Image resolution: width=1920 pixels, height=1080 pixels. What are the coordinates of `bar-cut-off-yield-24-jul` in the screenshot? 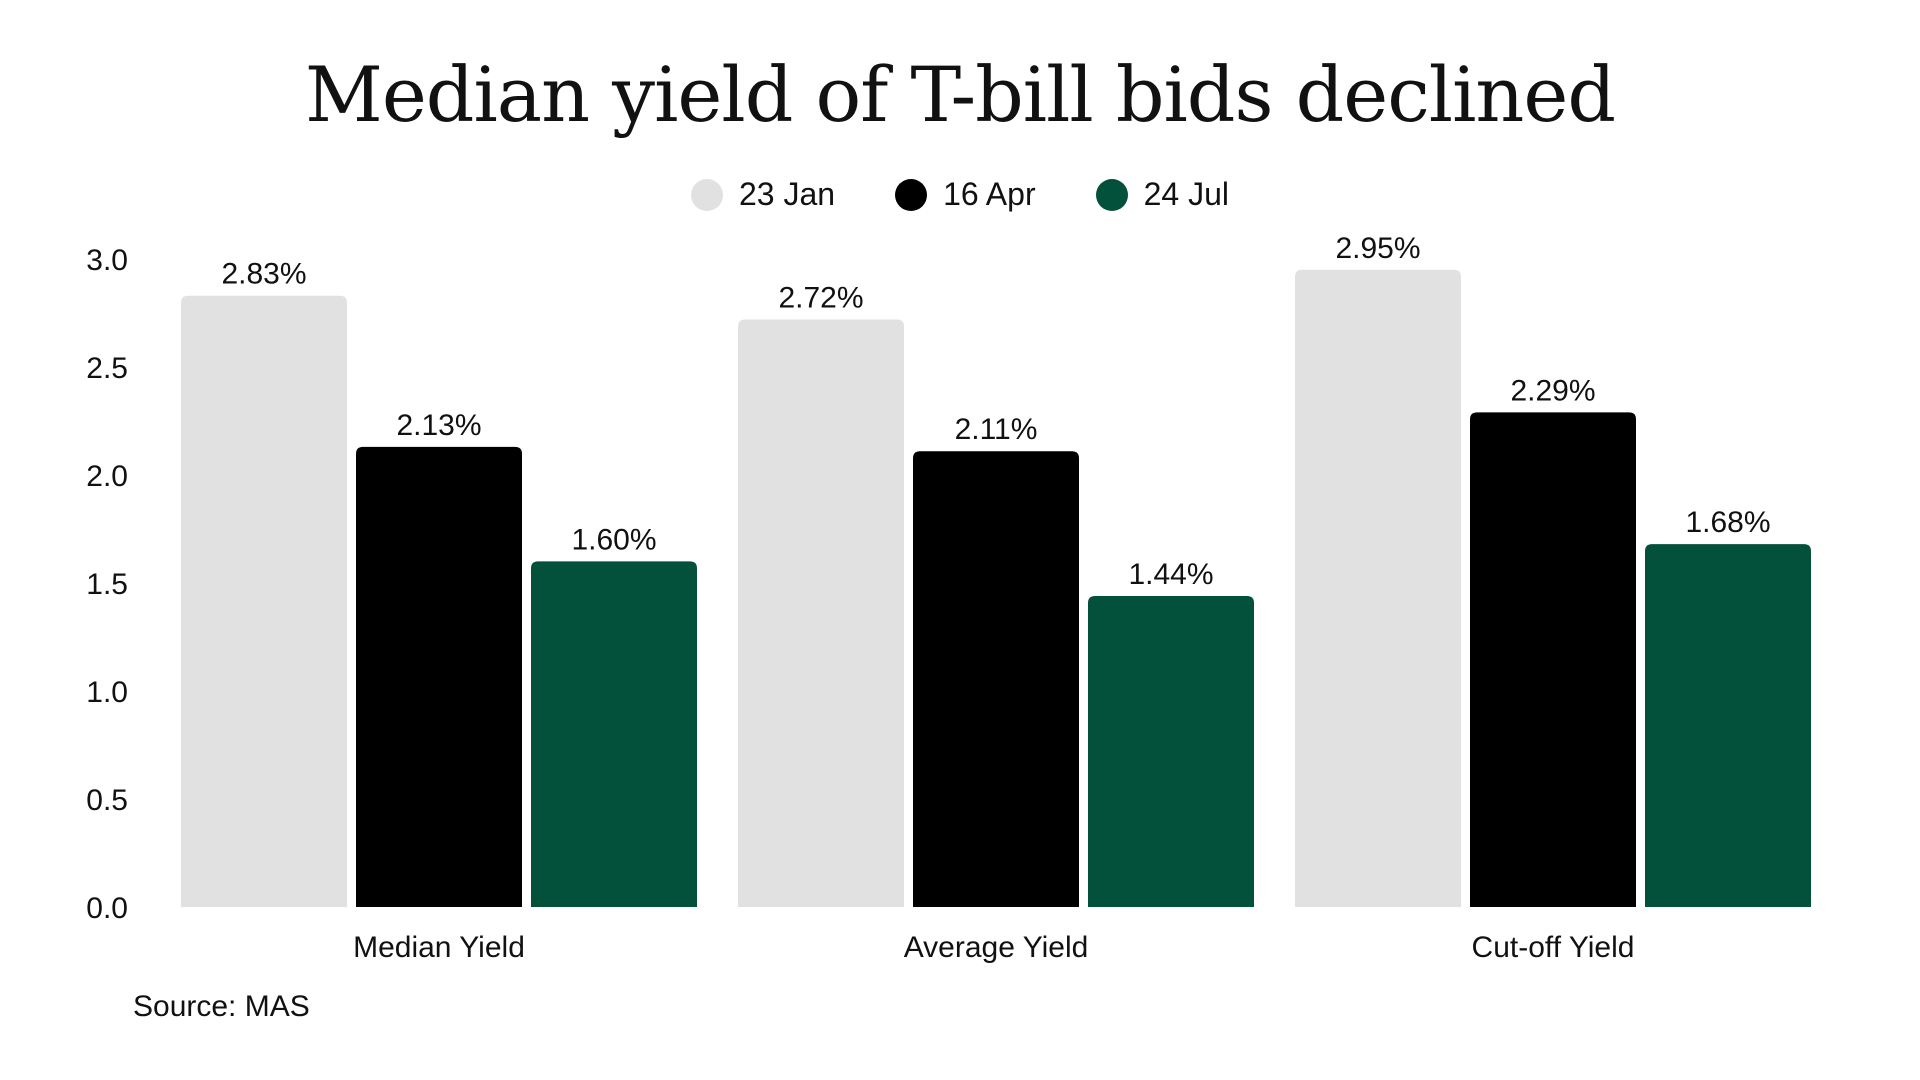 It's located at (1728, 725).